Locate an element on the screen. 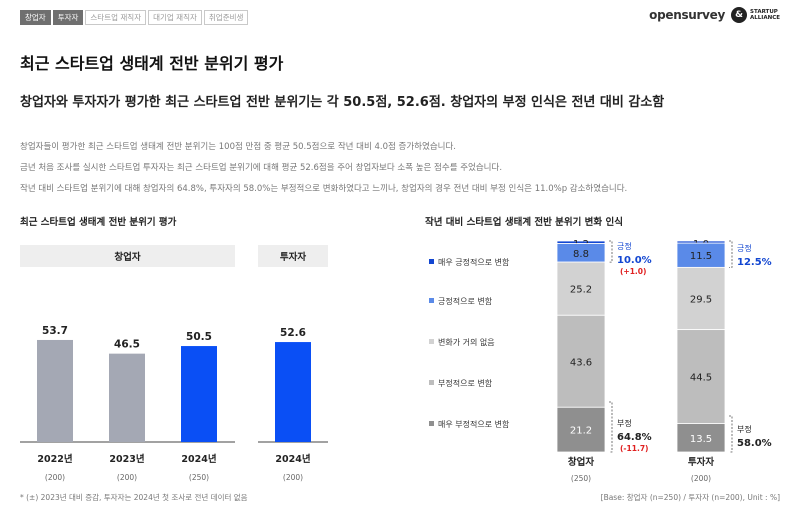 This screenshot has height=519, width=800. score-value-label: 50.5 is located at coordinates (199, 337).